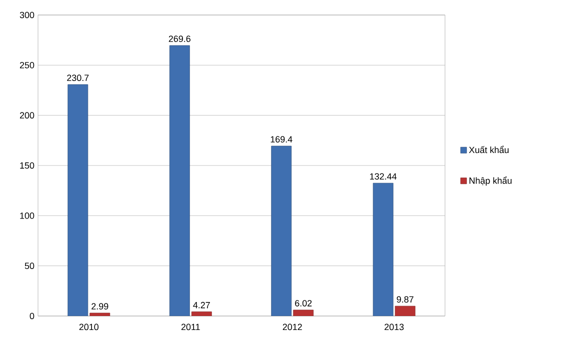  I want to click on x-tick-label: 2013, so click(394, 327).